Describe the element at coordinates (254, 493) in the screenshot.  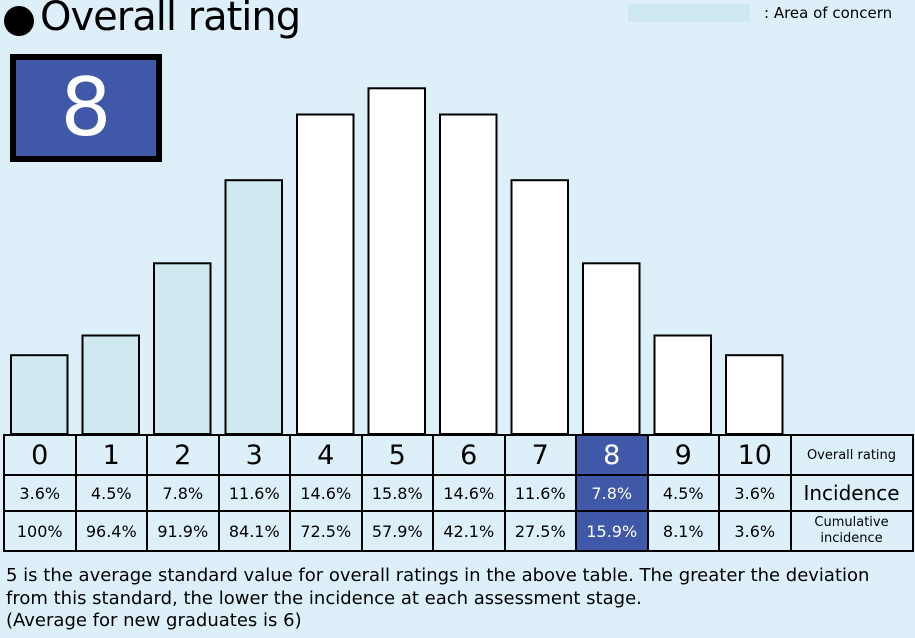
I see `incidence-cell-3: 11.6%` at that location.